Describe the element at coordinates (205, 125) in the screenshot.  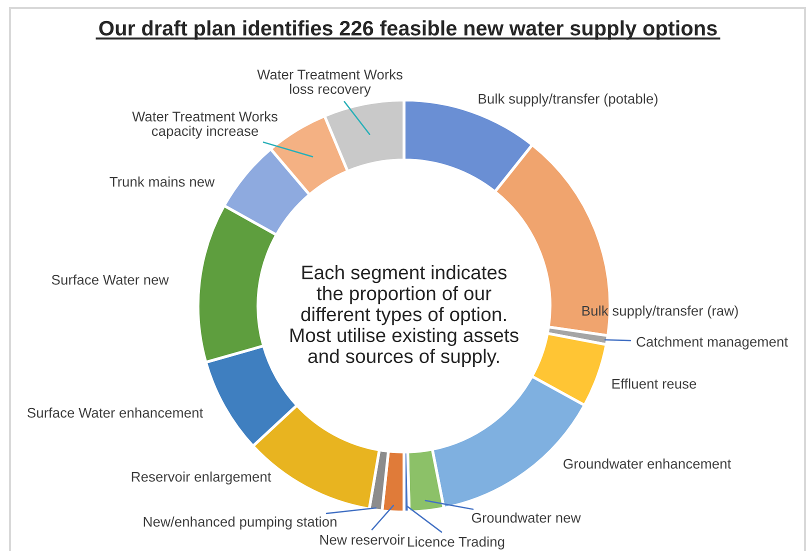
I see `slice-label: Water Treatment Works capacity increase` at that location.